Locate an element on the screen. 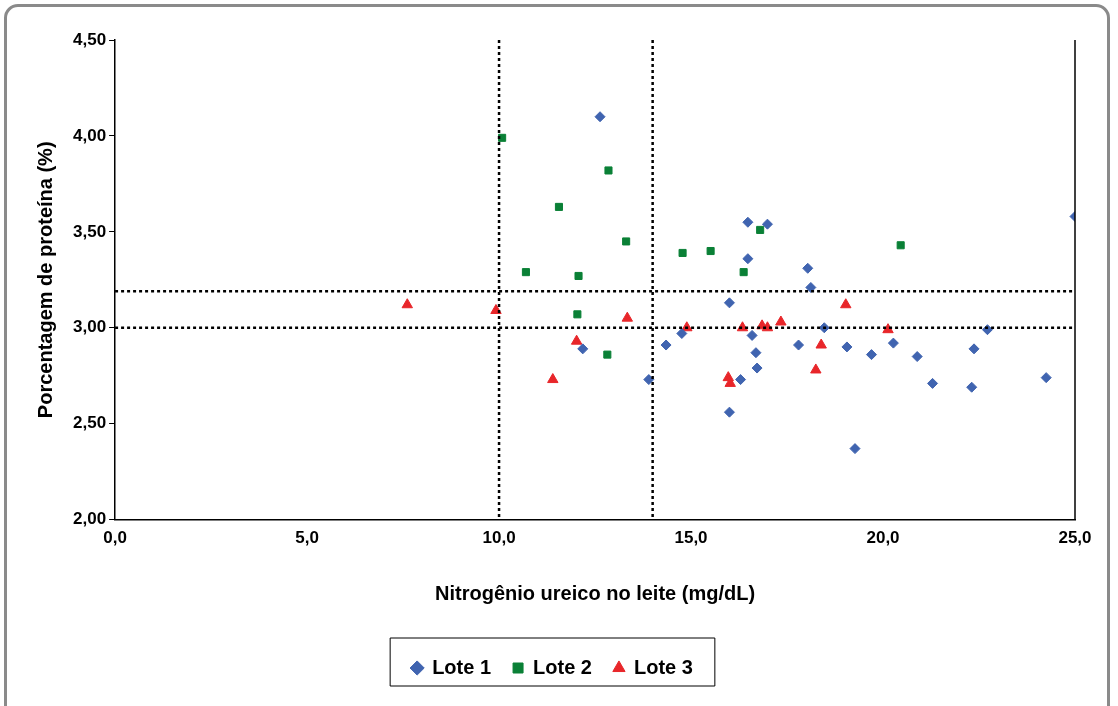 The width and height of the screenshot is (1118, 706). legend-label: Lote 1 is located at coordinates (462, 666).